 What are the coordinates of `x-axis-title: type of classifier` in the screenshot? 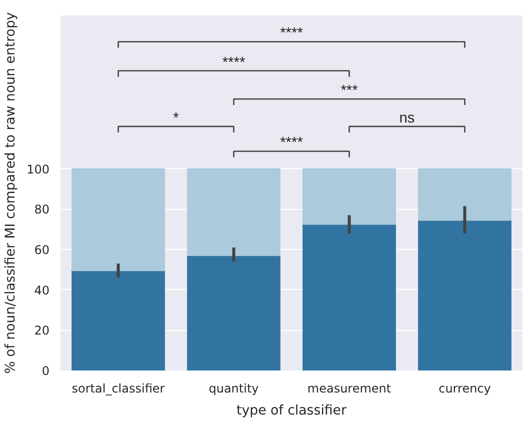 It's located at (291, 411).